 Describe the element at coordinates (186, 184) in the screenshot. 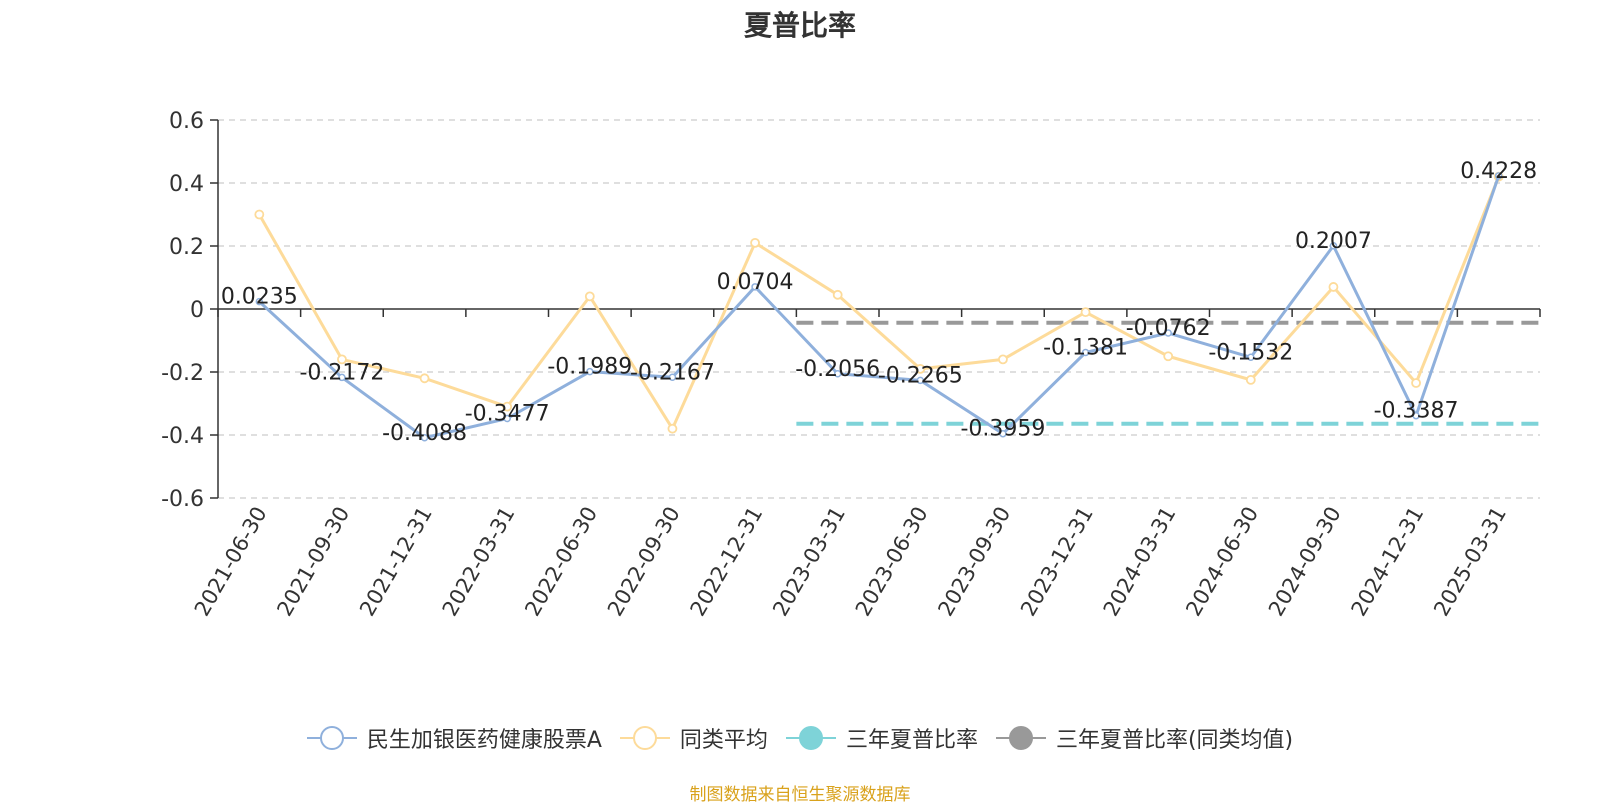

I see `y-tick-label: 0.4` at that location.